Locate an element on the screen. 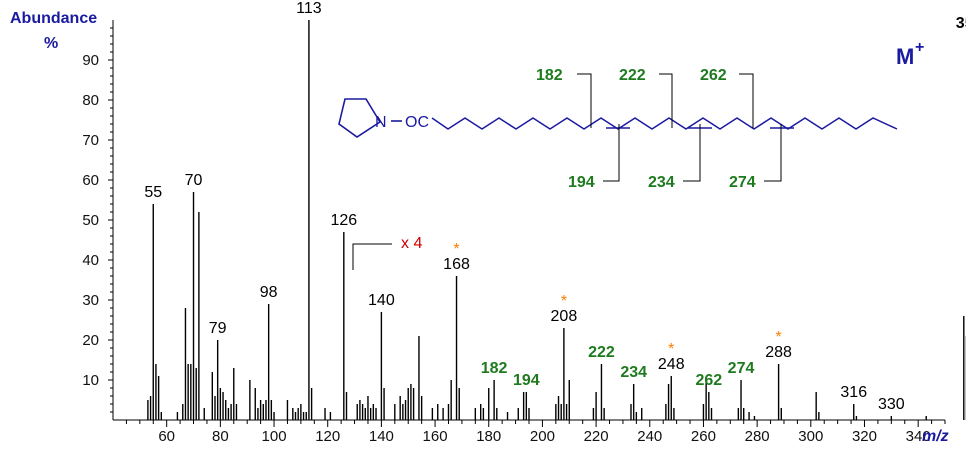 Image resolution: width=966 pixels, height=451 pixels. y-axis-ticks: 10 20 30 40 50 60 70 80 90 is located at coordinates (97, 220).